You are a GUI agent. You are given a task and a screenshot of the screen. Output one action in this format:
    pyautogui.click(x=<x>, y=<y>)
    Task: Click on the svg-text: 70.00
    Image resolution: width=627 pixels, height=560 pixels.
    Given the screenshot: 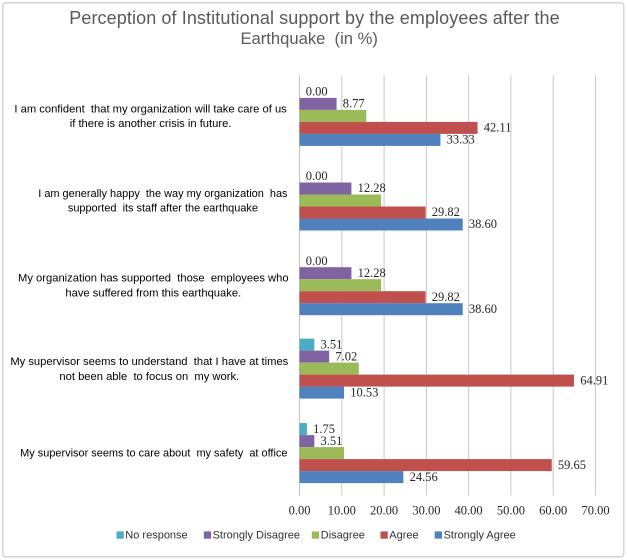 What is the action you would take?
    pyautogui.click(x=595, y=510)
    